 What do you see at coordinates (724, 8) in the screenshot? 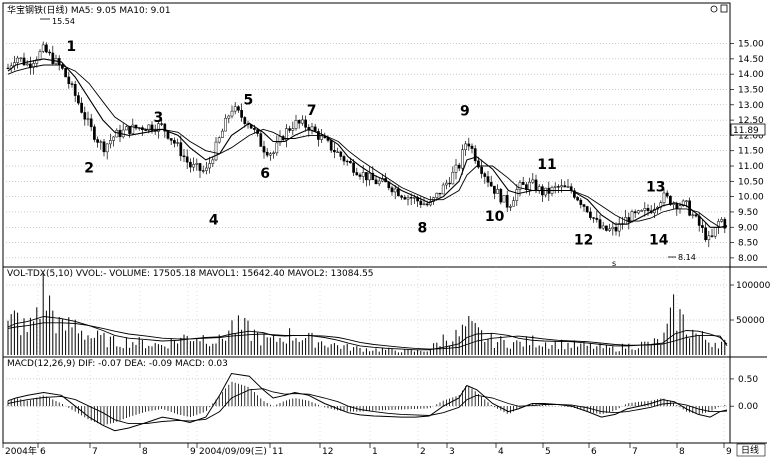
I see `window-icon` at bounding box center [724, 8].